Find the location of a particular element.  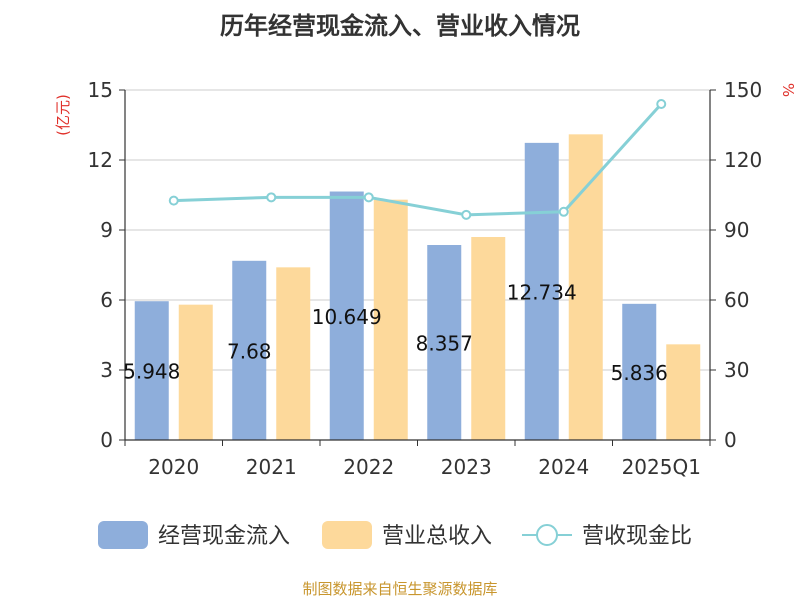

right-axis-tick-label: 30 is located at coordinates (736, 370).